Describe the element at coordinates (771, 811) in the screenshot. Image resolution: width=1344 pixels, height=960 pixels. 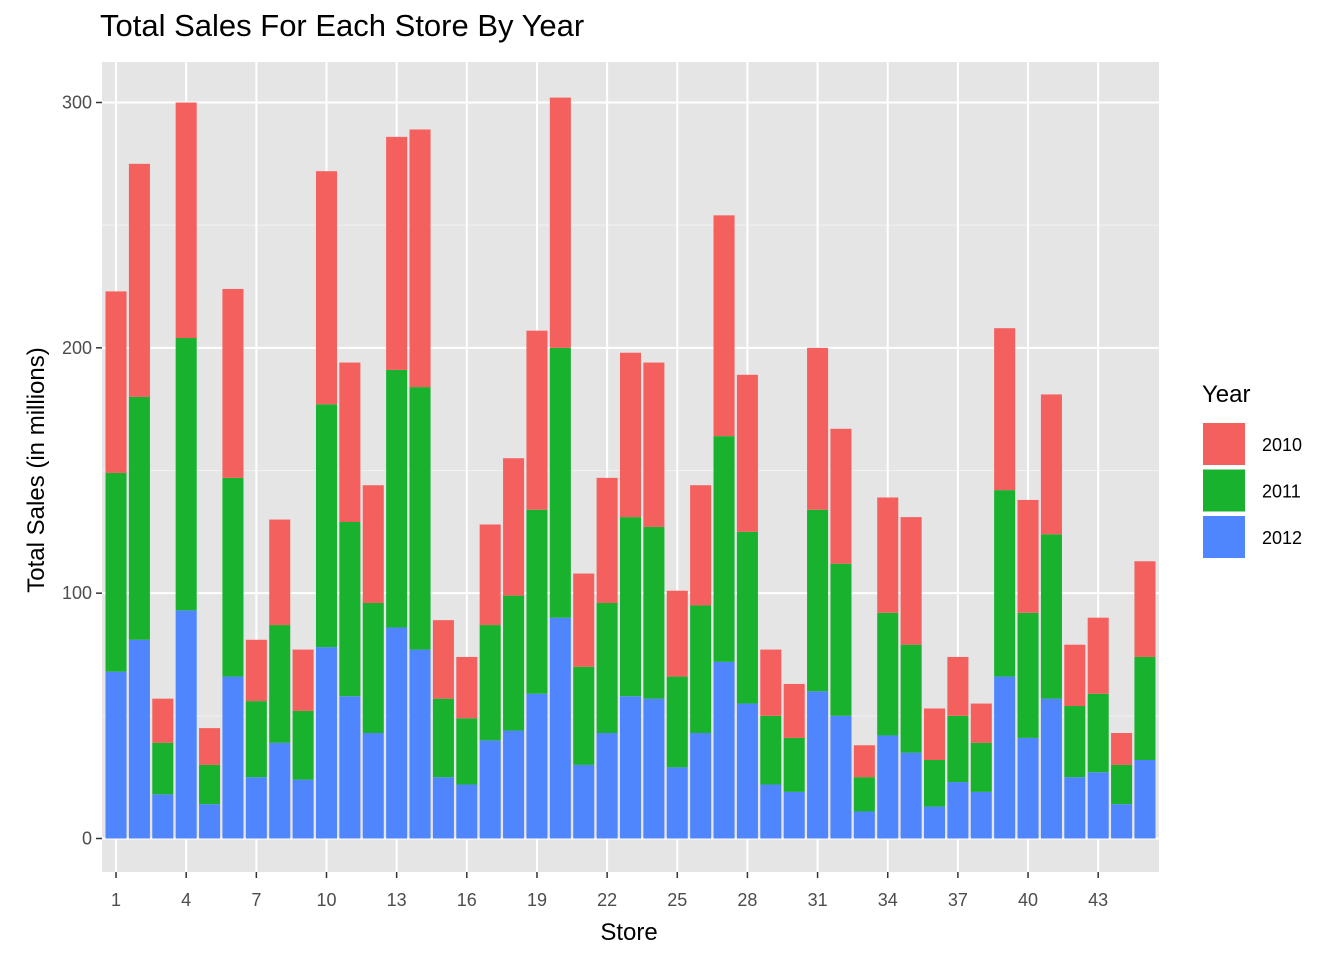
I see `bar-store-29-2012` at that location.